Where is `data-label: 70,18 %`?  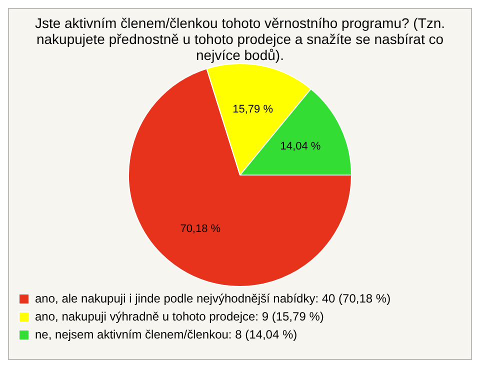
data-label: 70,18 % is located at coordinates (200, 228).